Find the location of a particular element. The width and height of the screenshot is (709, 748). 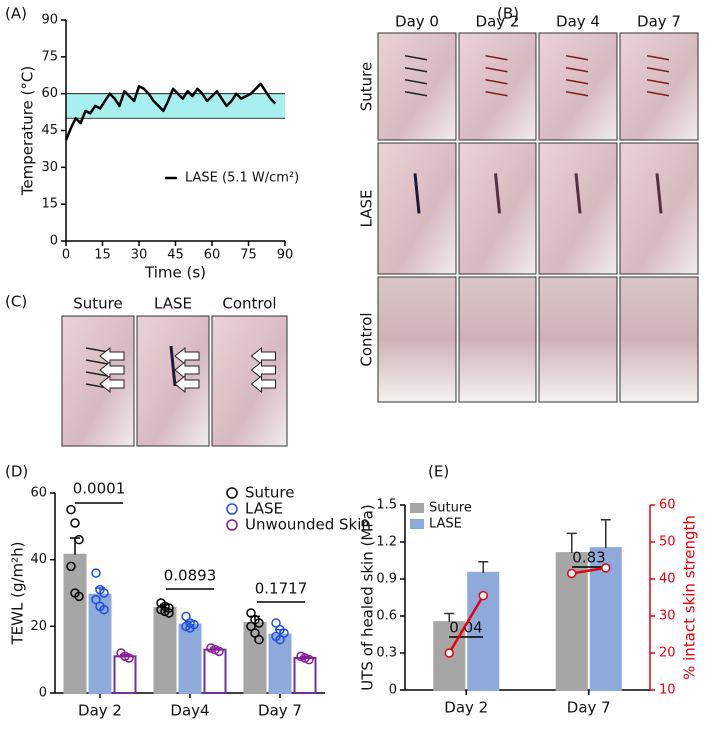

y-tick-label: 1.5 is located at coordinates (386, 505).